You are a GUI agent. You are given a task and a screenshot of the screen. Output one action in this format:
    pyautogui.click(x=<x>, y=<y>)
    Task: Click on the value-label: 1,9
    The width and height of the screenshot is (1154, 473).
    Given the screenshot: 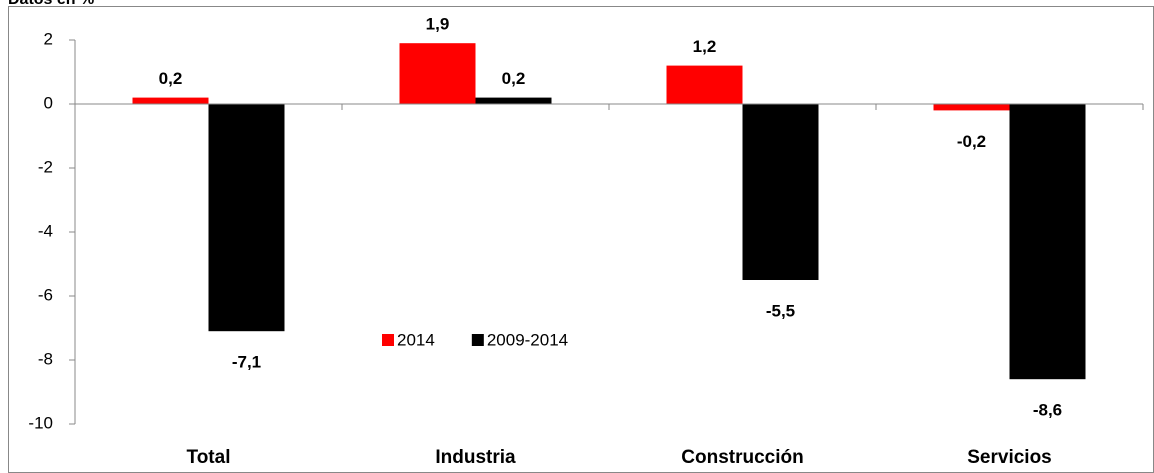 What is the action you would take?
    pyautogui.click(x=438, y=24)
    